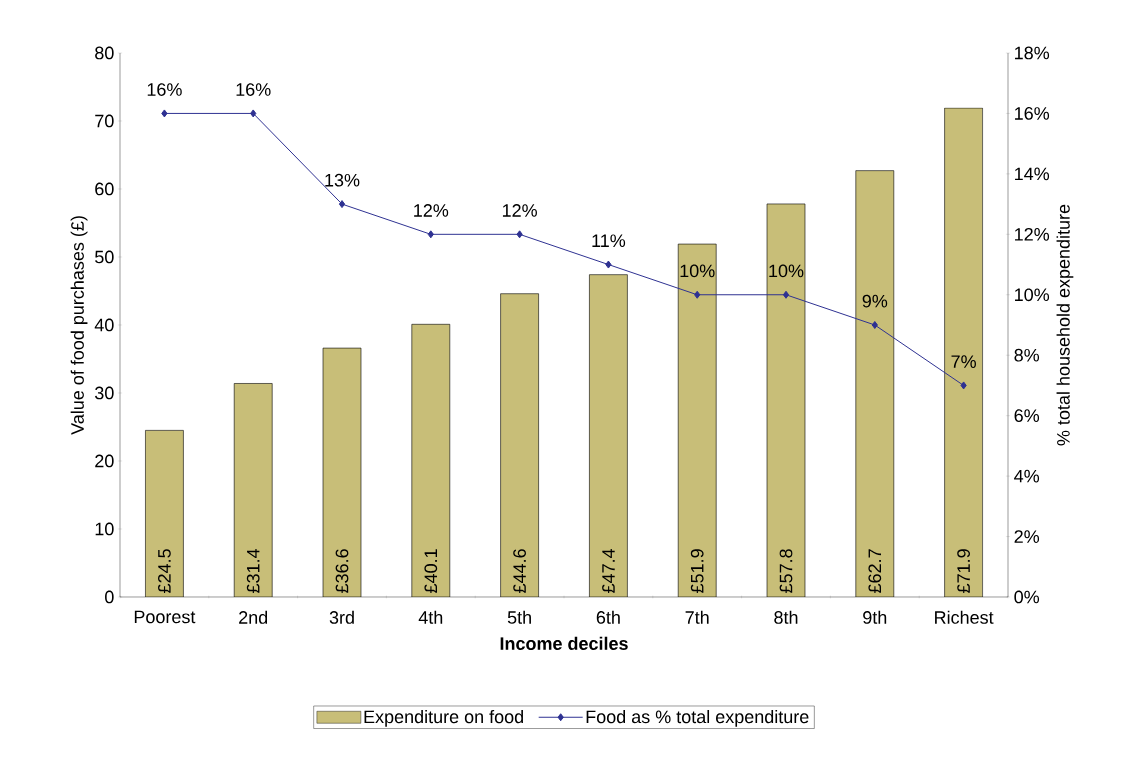 The height and width of the screenshot is (762, 1128). I want to click on y2-tick-label: 8%, so click(1027, 355).